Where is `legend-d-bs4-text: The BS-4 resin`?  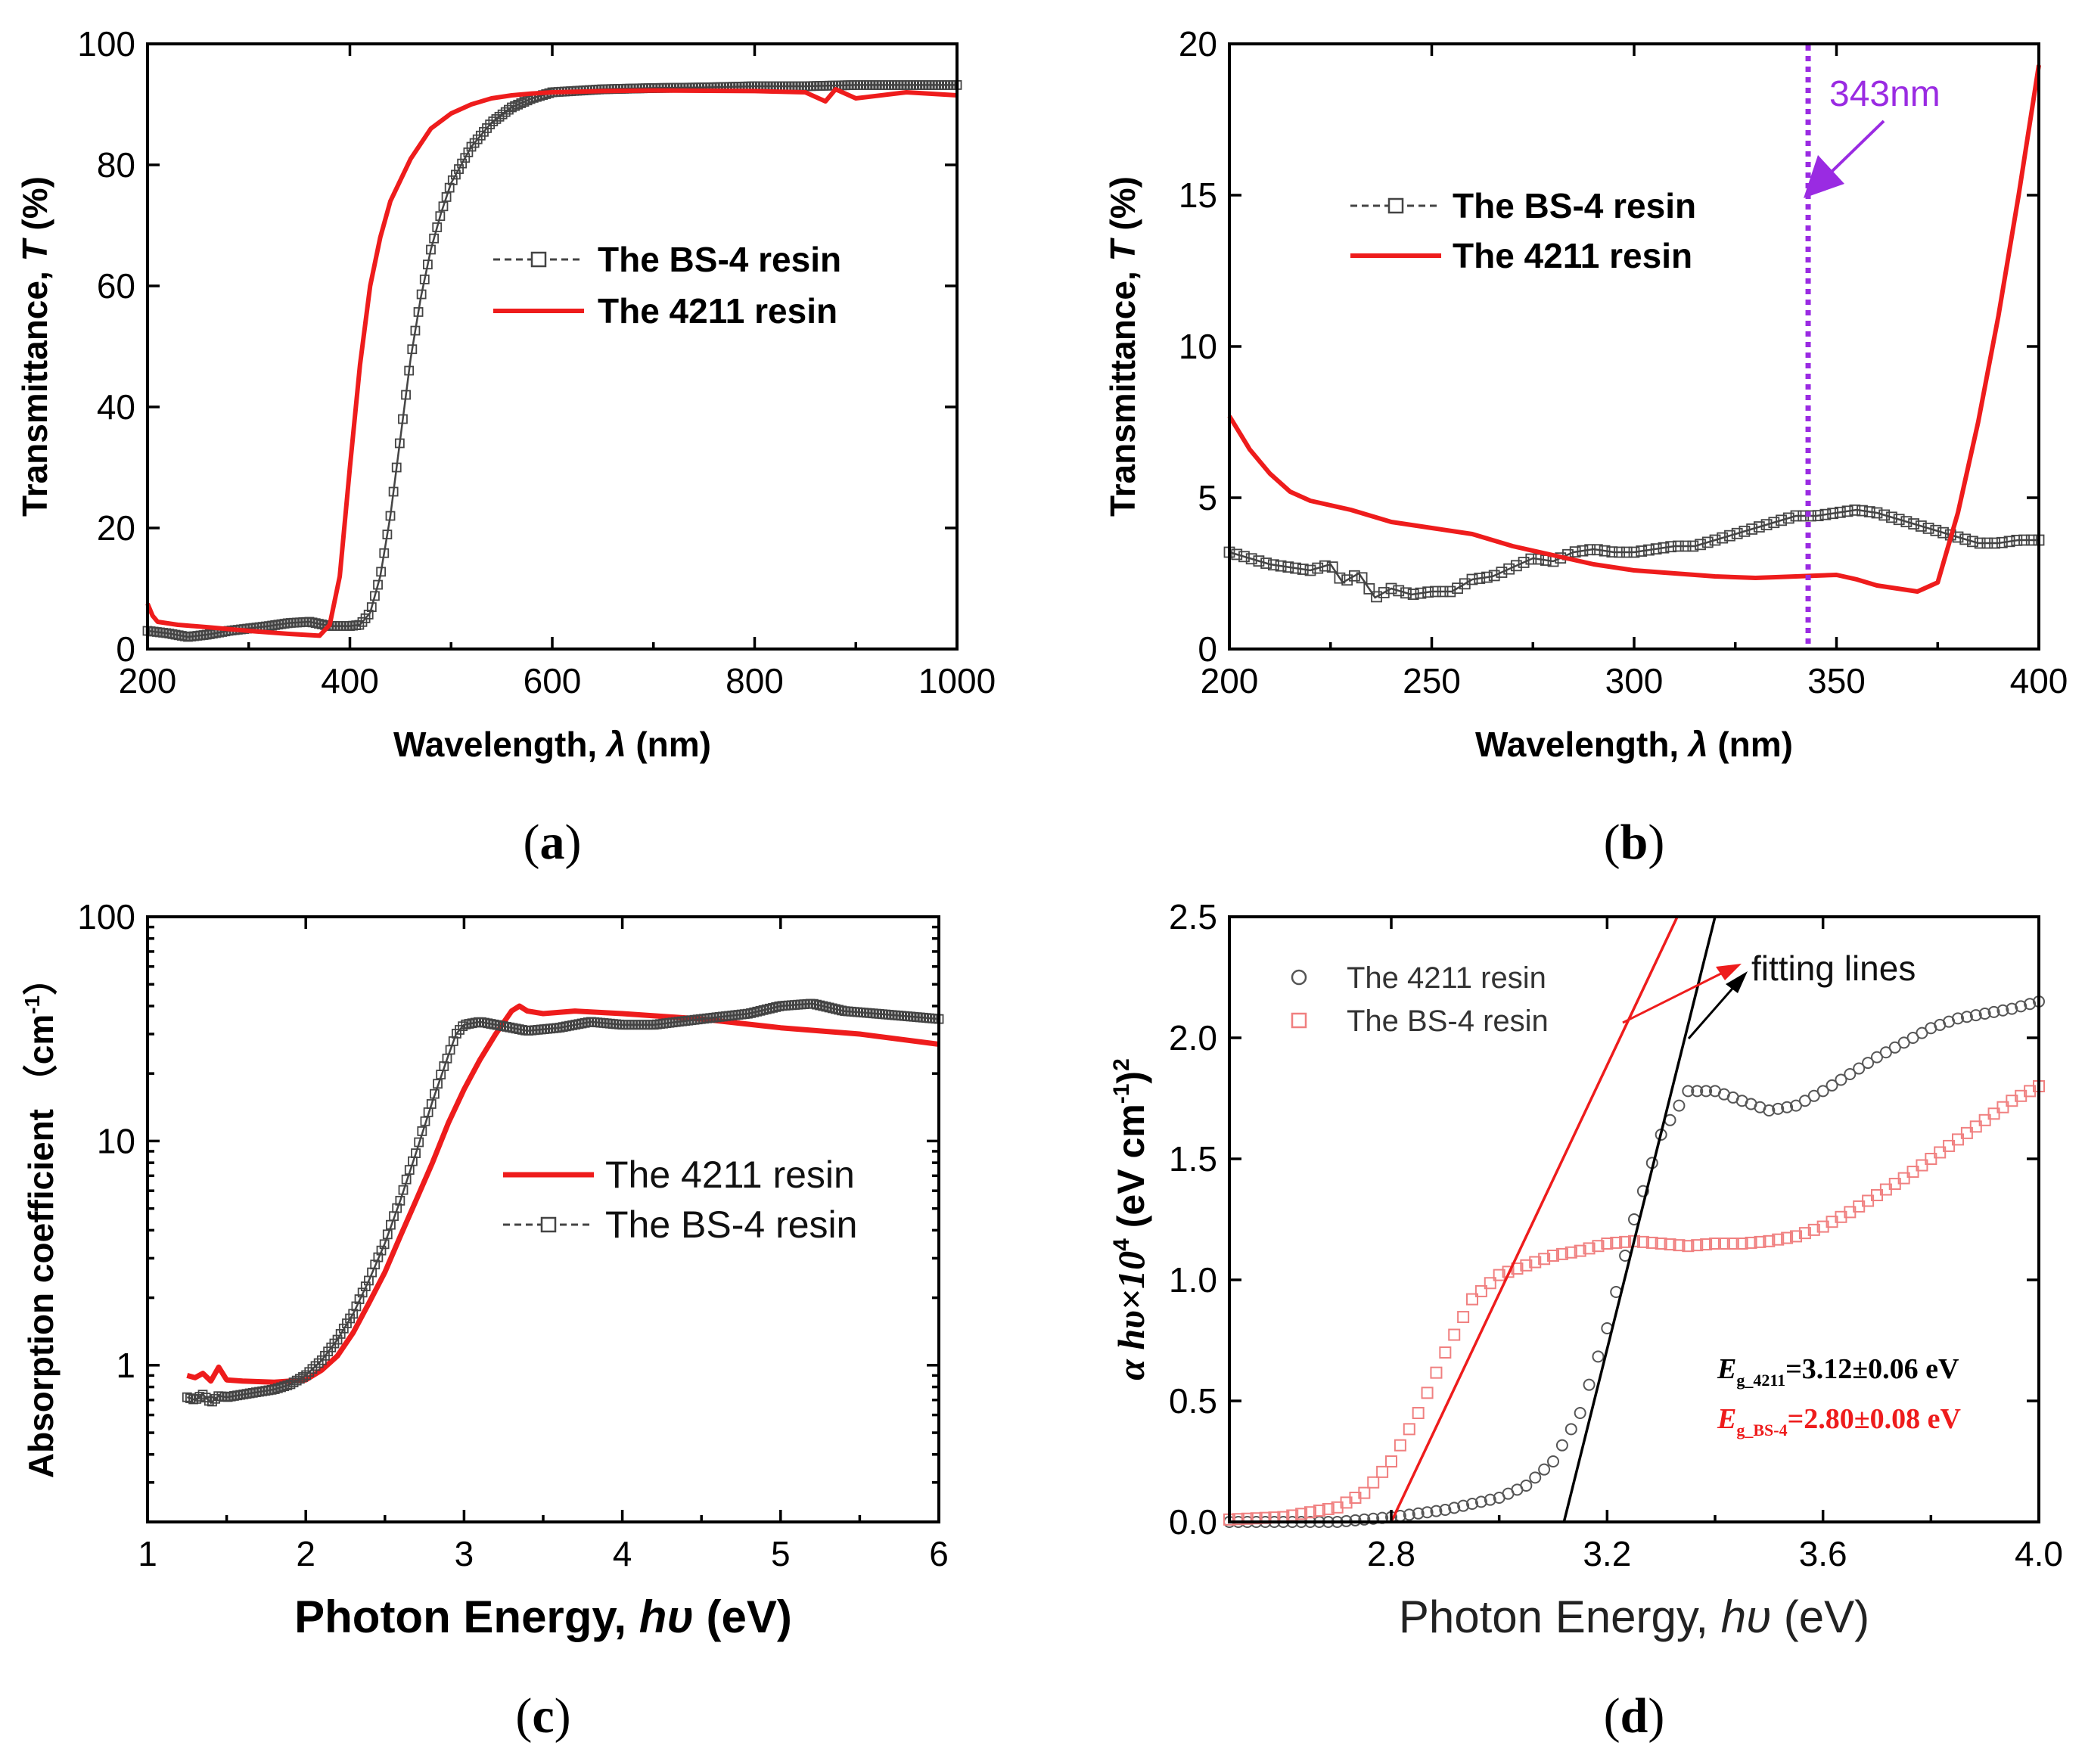 legend-d-bs4-text: The BS-4 resin is located at coordinates (1448, 1021).